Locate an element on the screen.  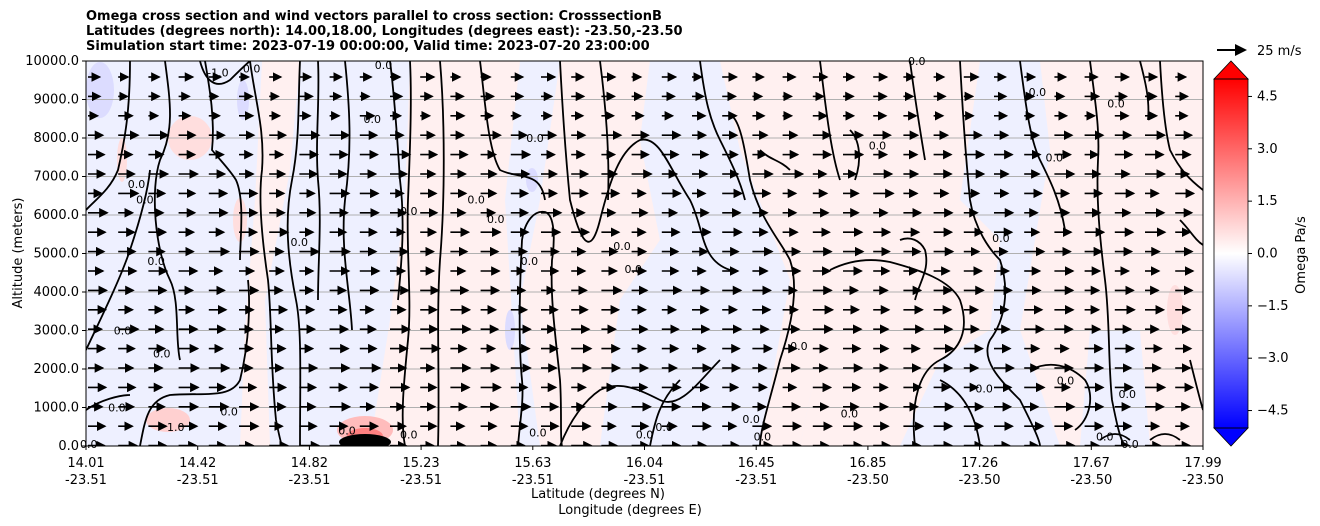
x-axis-label-latitude: Latitude (degrees N) is located at coordinates (598, 494).